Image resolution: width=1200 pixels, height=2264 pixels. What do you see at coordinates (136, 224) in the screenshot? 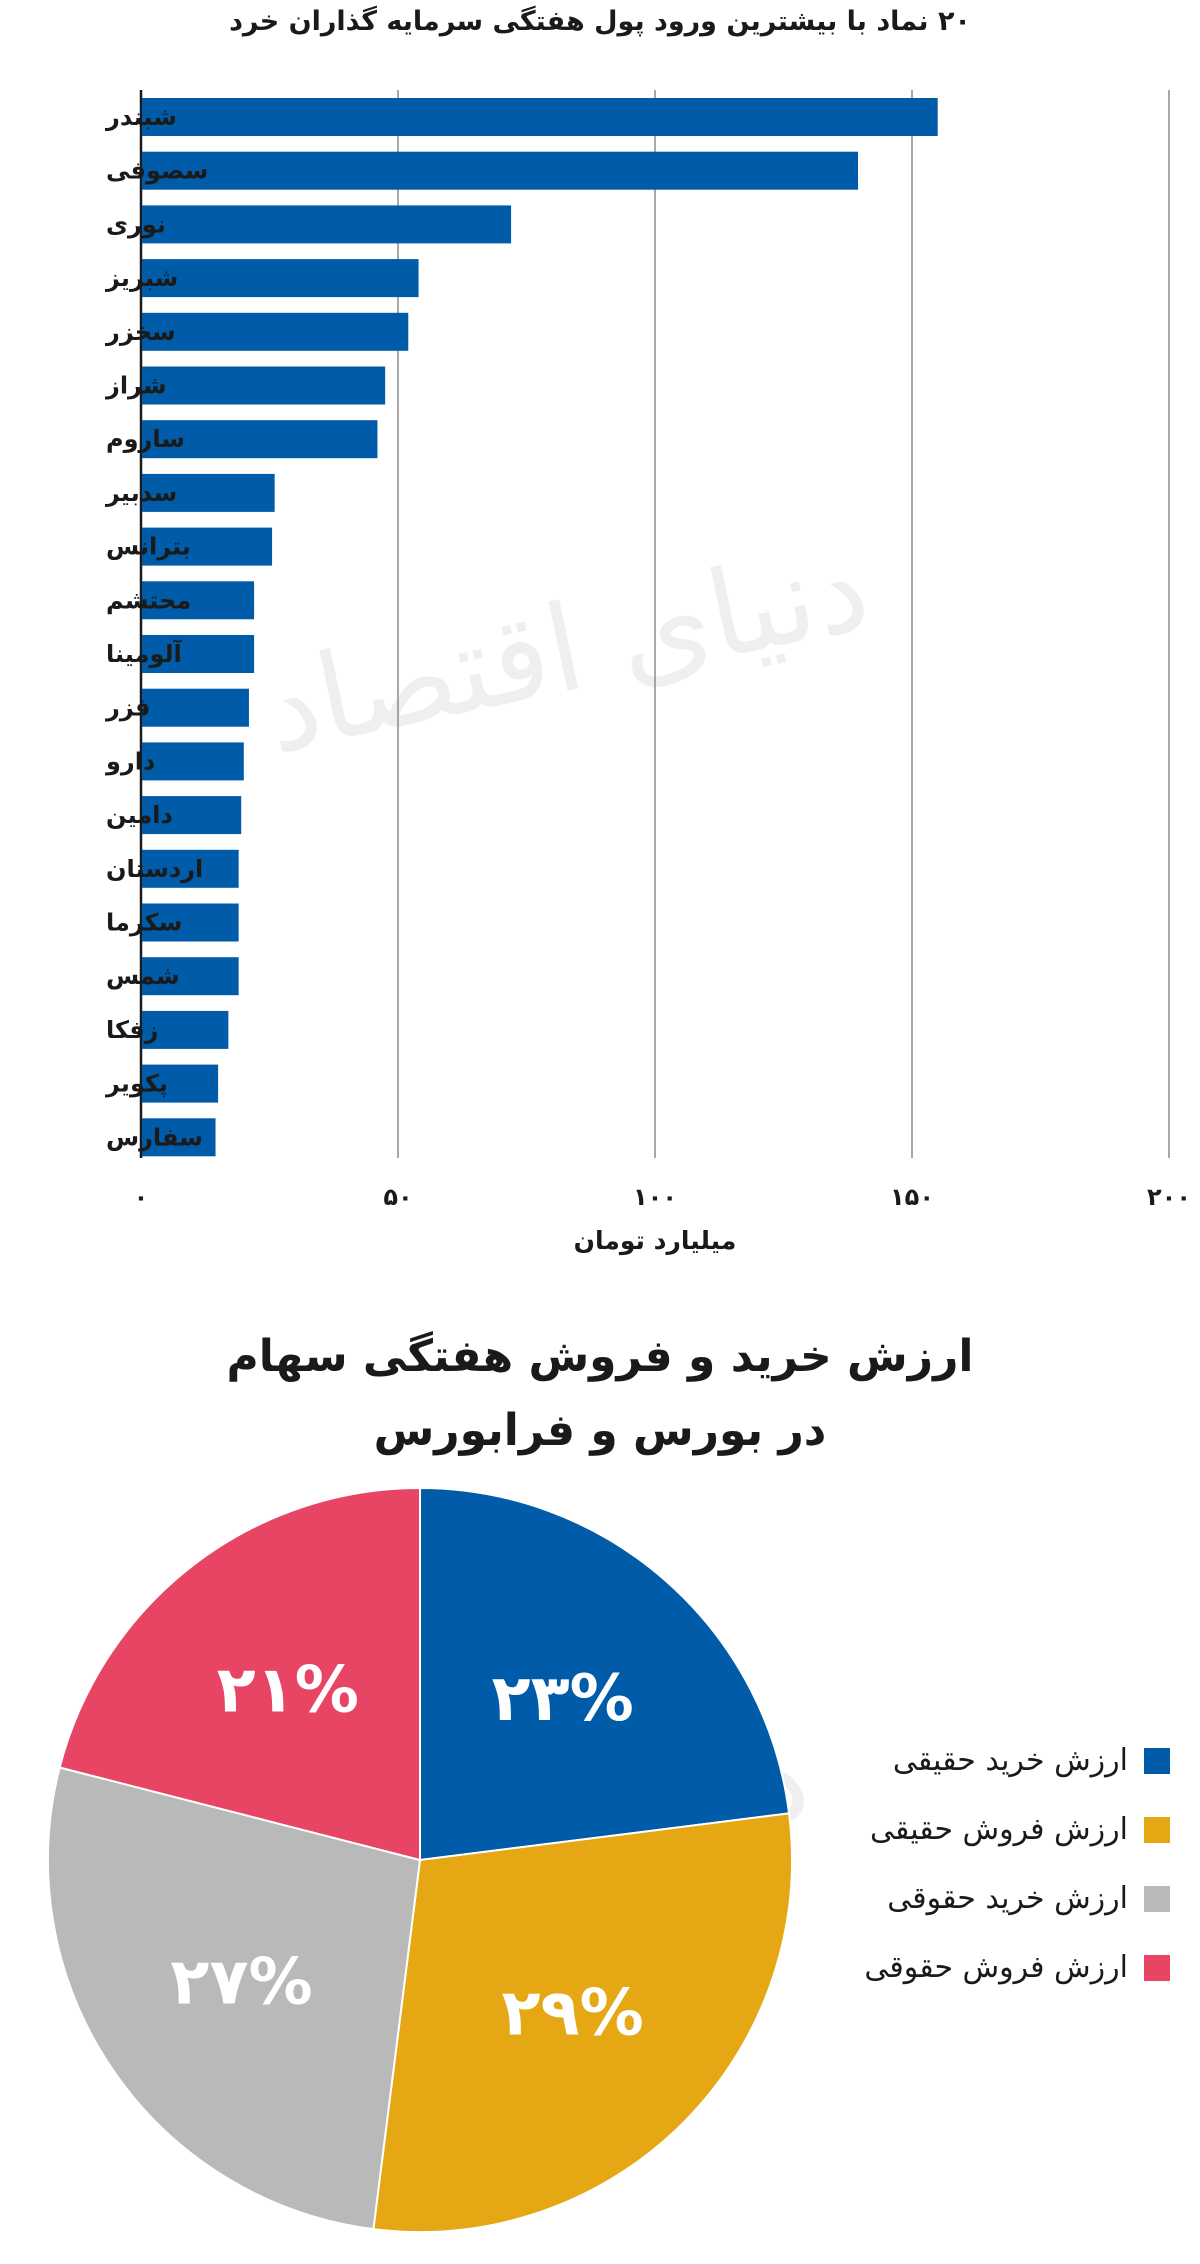
I see `category-label: نوری` at bounding box center [136, 224].